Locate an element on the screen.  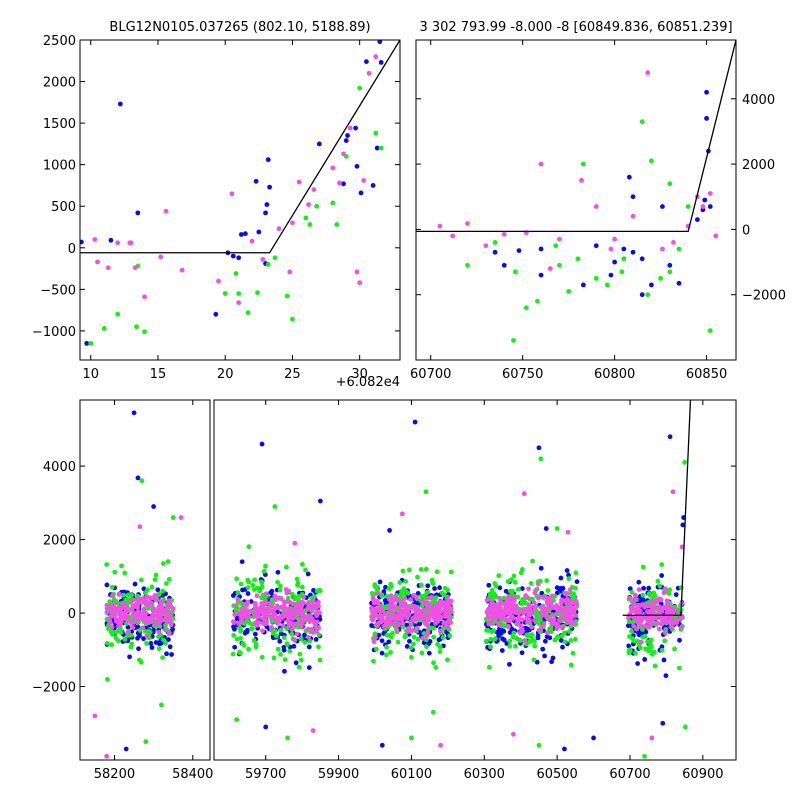
y-tick-label: 1000 is located at coordinates (59, 166).